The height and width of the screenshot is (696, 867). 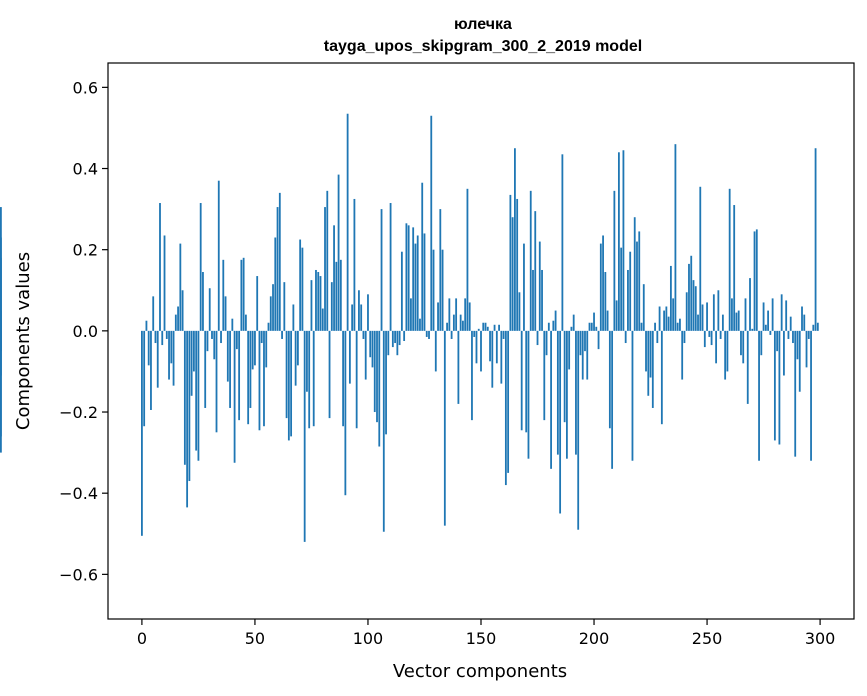 What do you see at coordinates (78, 493) in the screenshot?
I see `y-tick-label: −0.4` at bounding box center [78, 493].